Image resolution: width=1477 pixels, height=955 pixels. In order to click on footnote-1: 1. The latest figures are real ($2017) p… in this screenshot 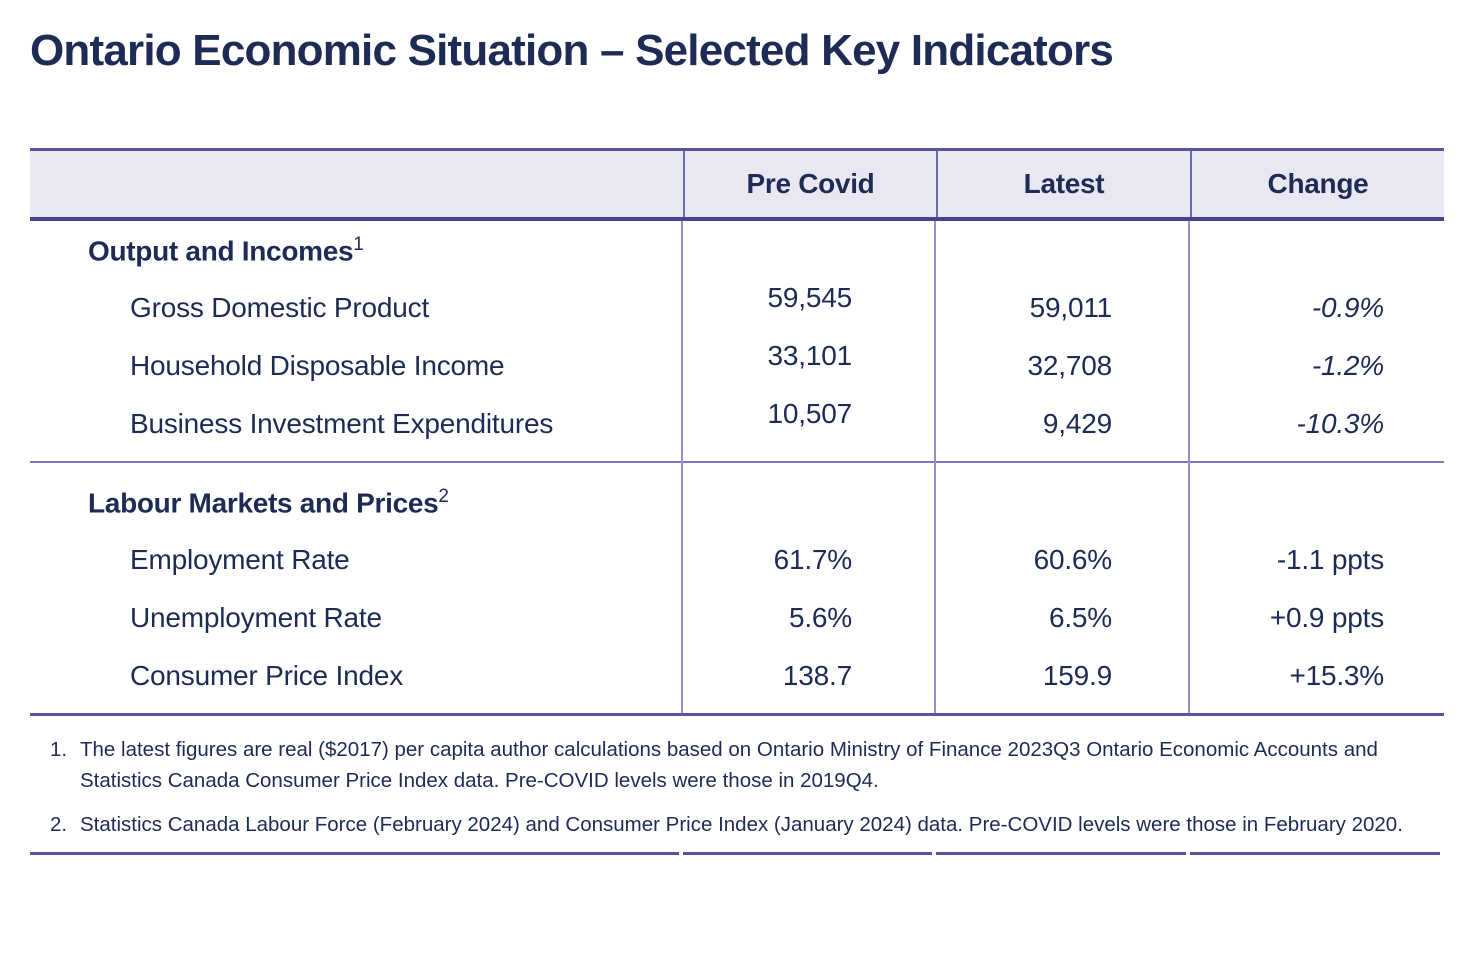, I will do `click(740, 765)`.